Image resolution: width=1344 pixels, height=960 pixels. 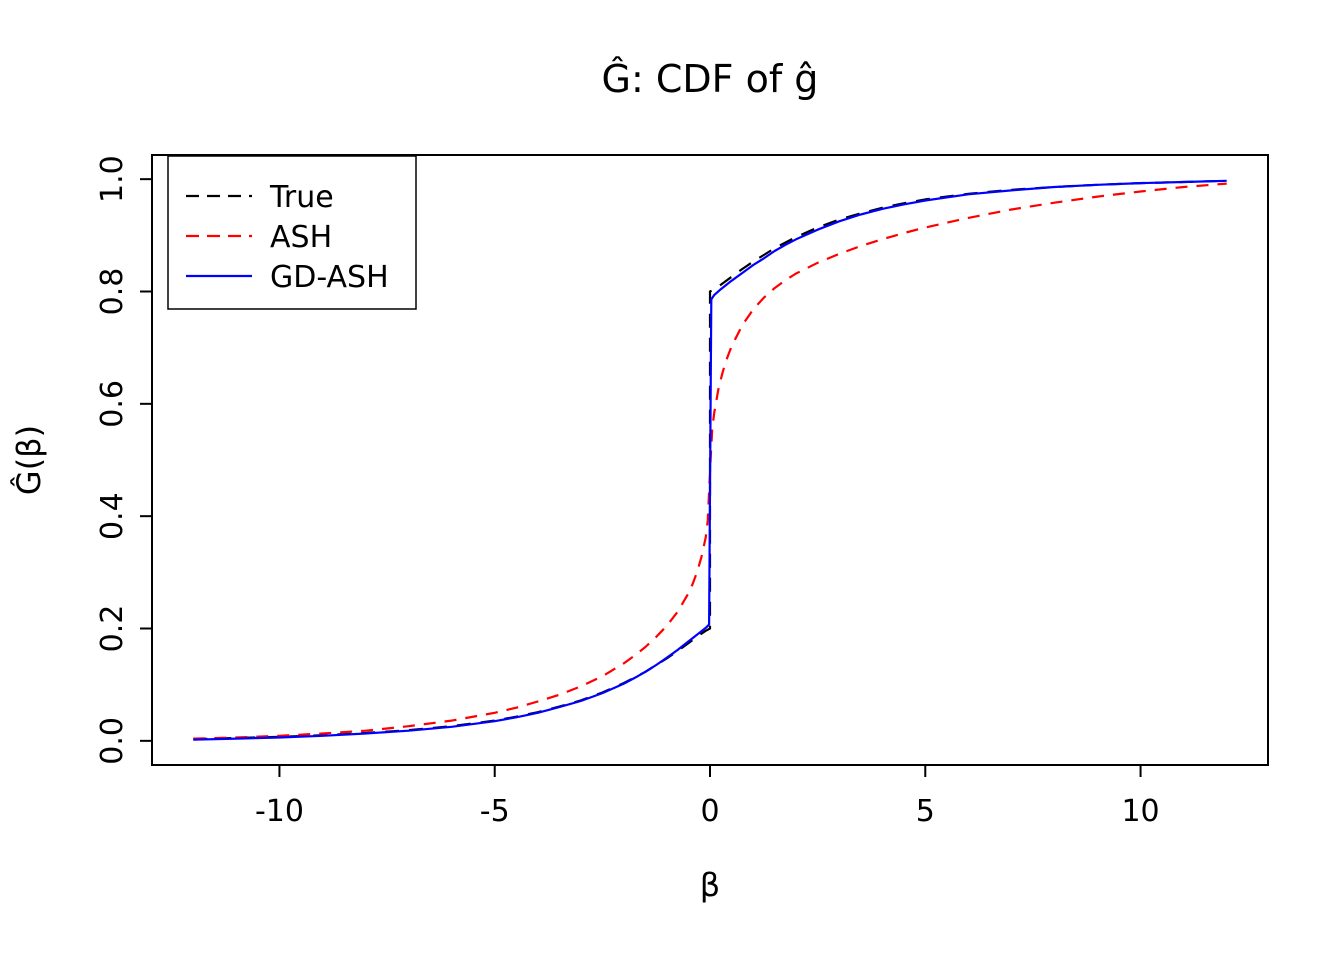 What do you see at coordinates (279, 811) in the screenshot?
I see `x-tick-label: -10` at bounding box center [279, 811].